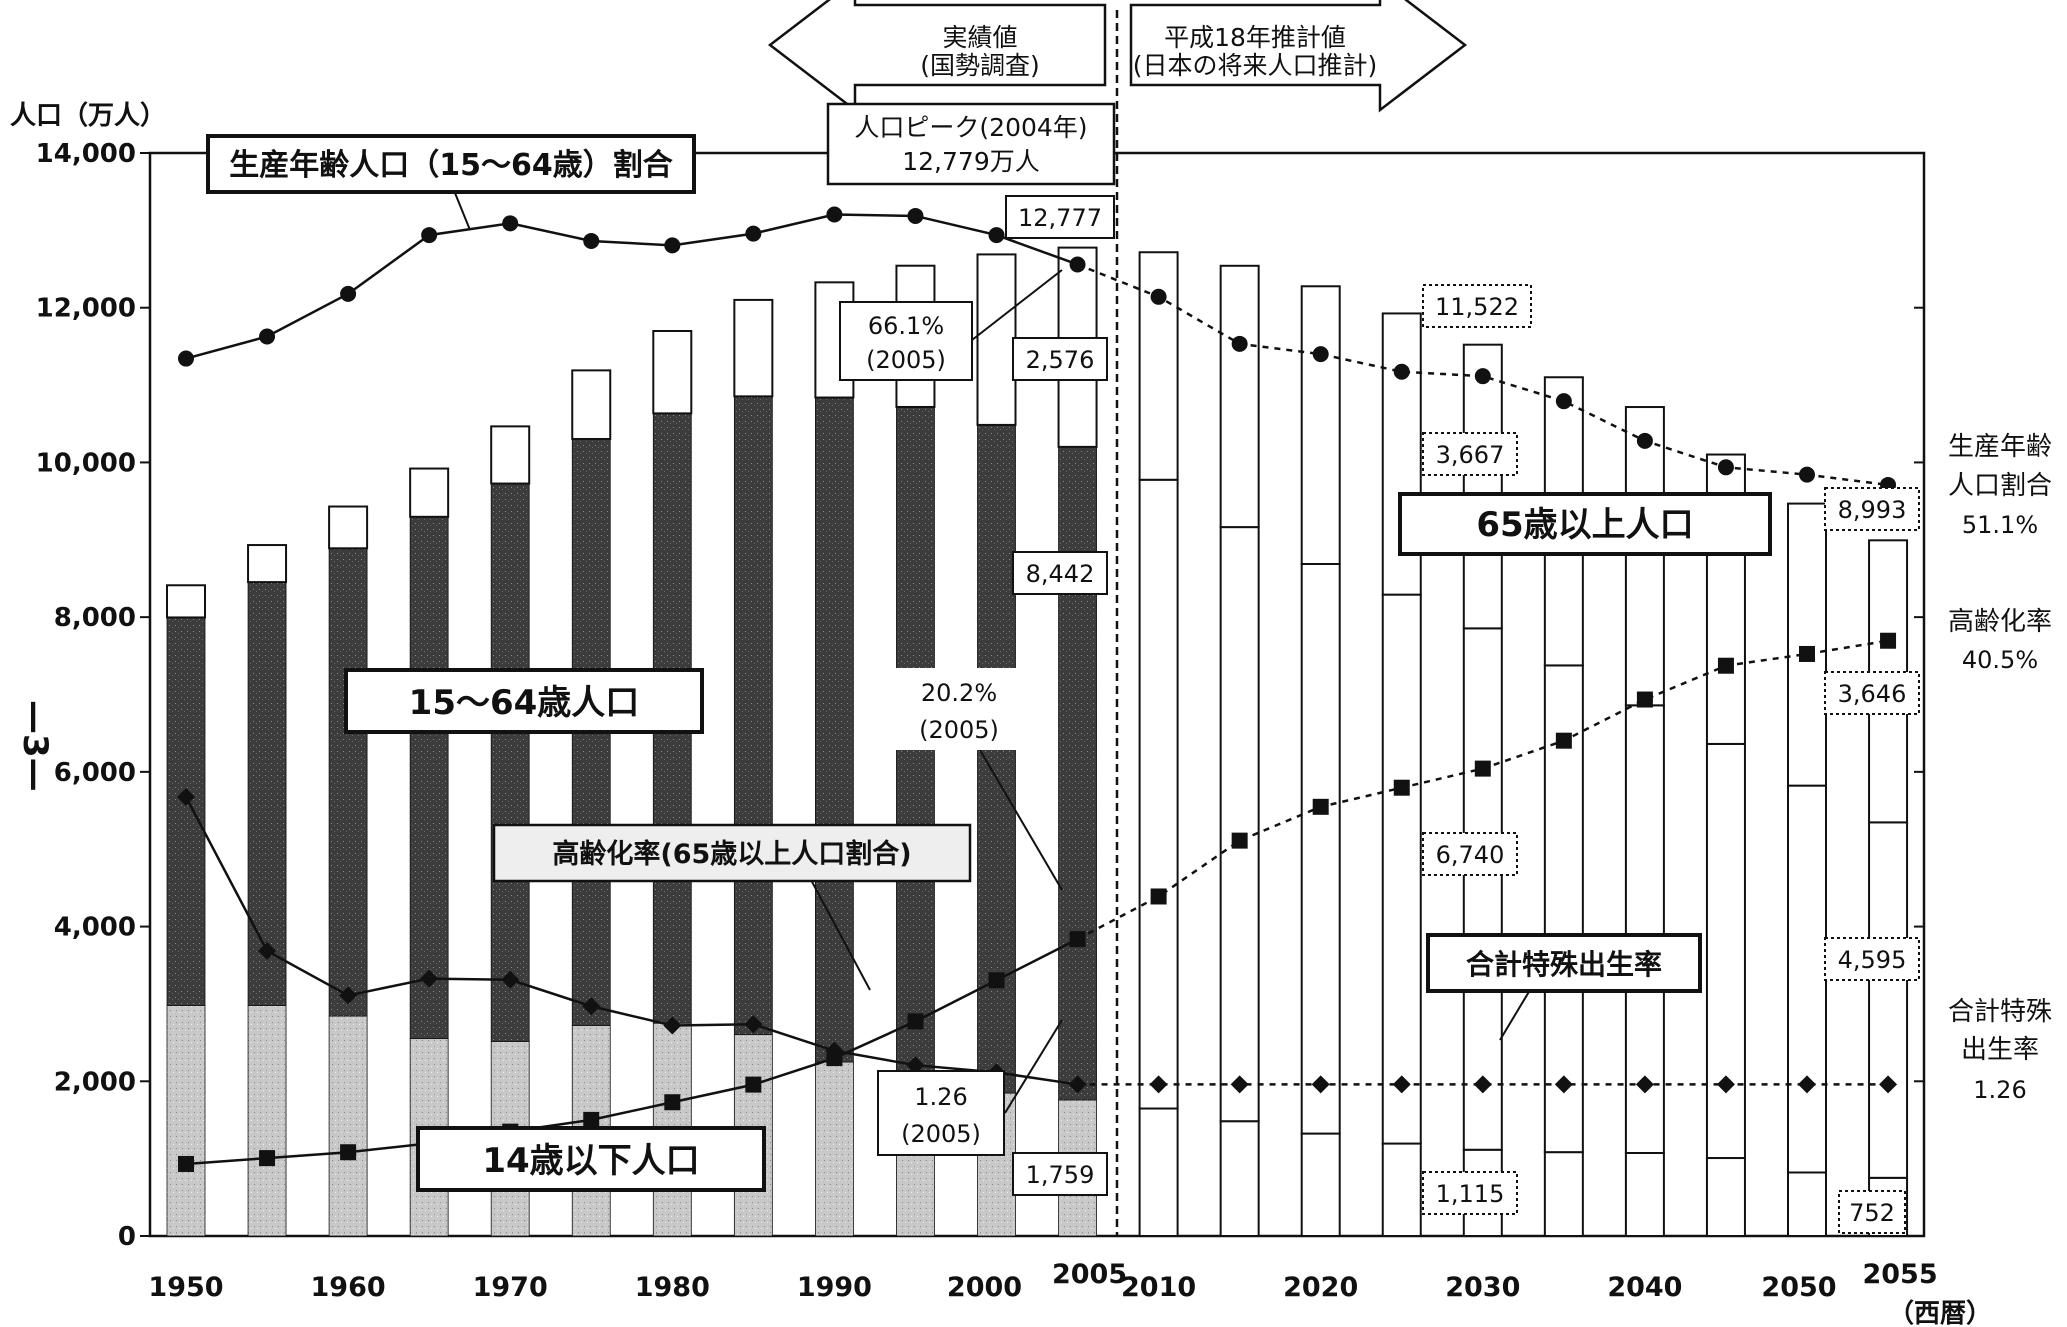 The height and width of the screenshot is (1327, 2067). I want to click on x-axis-label: （西暦）, so click(1940, 1313).